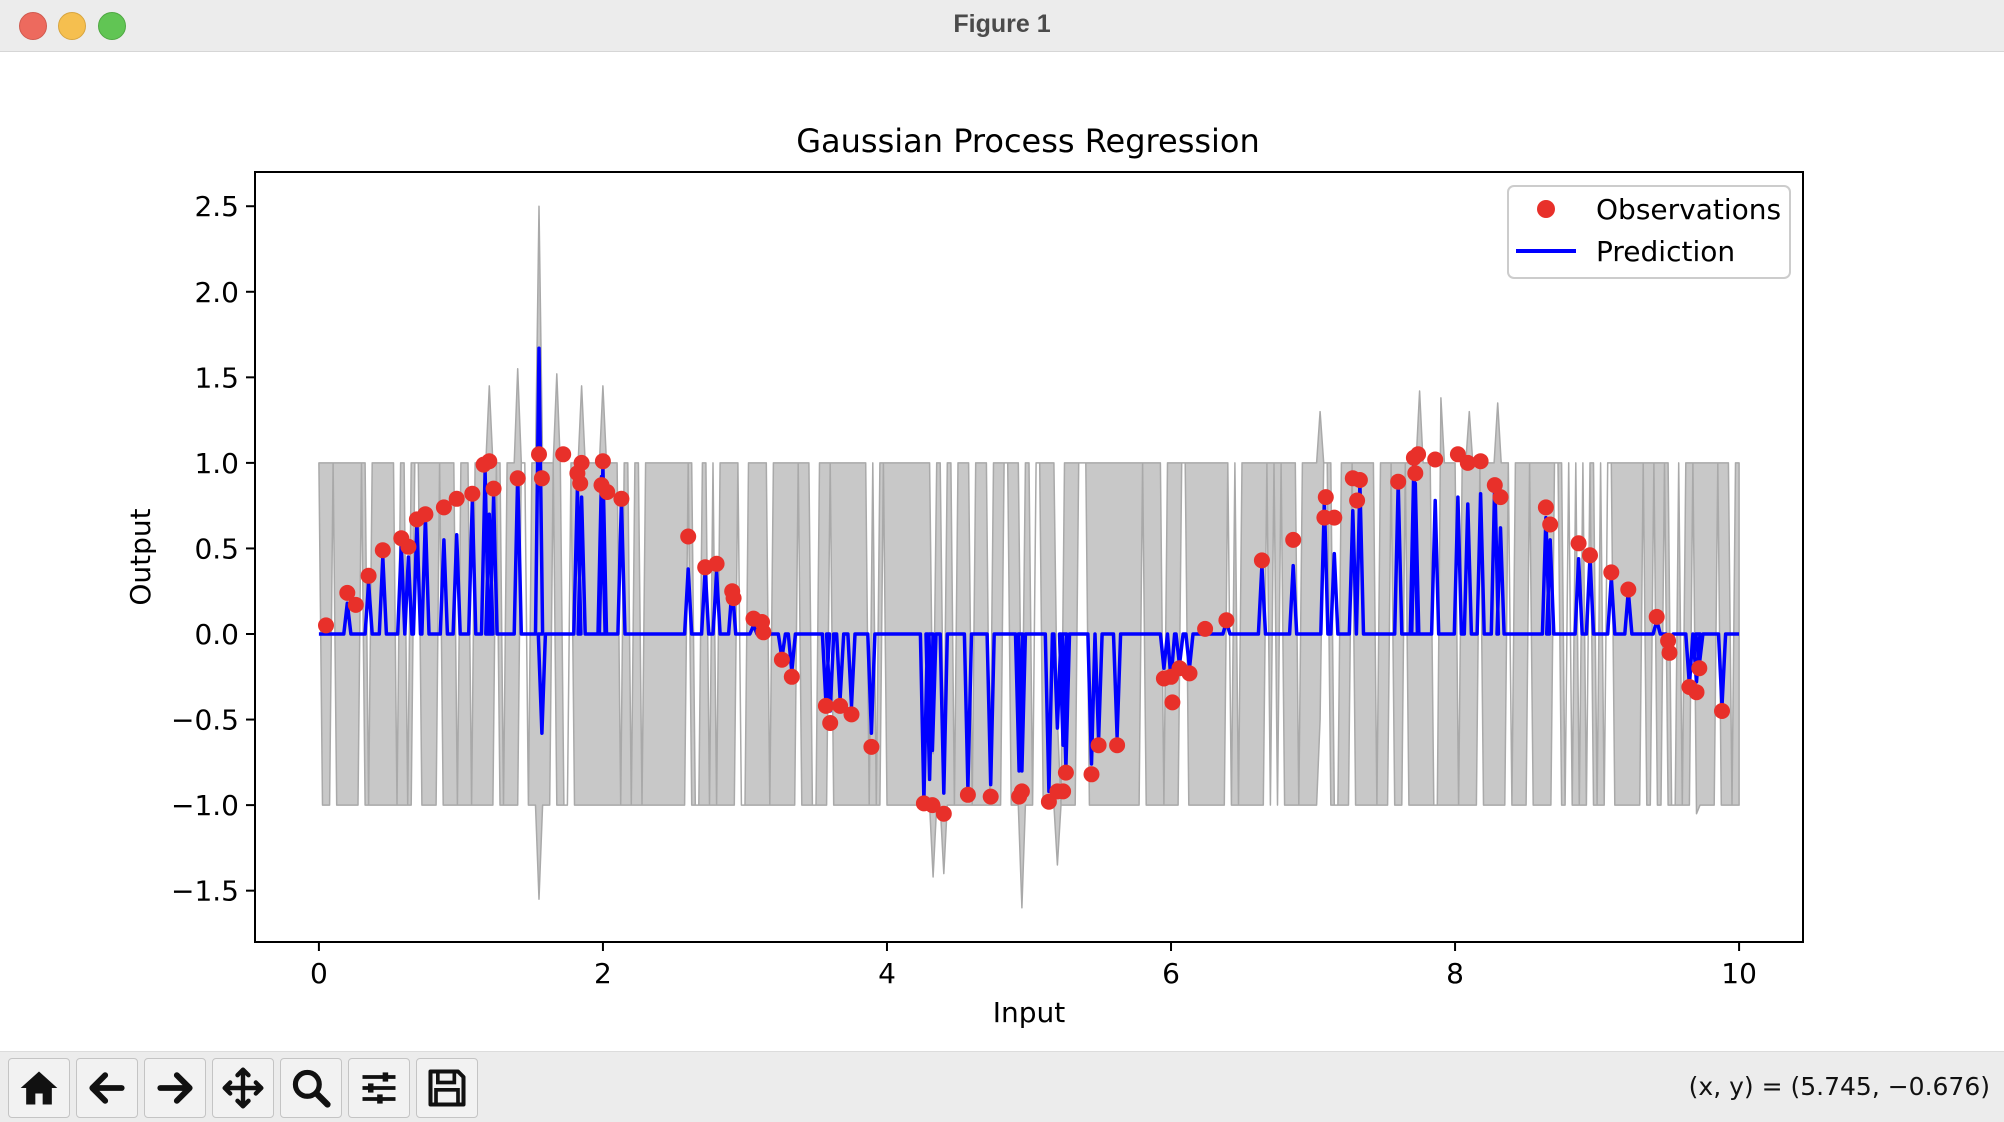 This screenshot has width=2004, height=1122. What do you see at coordinates (887, 973) in the screenshot?
I see `x-tick-label: 4` at bounding box center [887, 973].